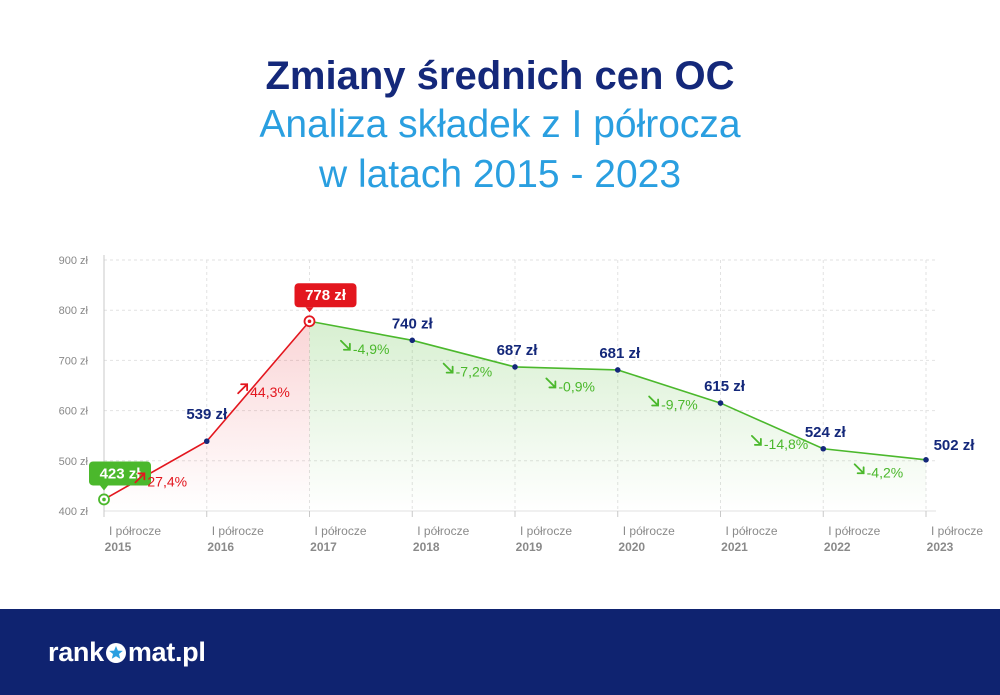  I want to click on x-tick-year: 2021, so click(734, 547).